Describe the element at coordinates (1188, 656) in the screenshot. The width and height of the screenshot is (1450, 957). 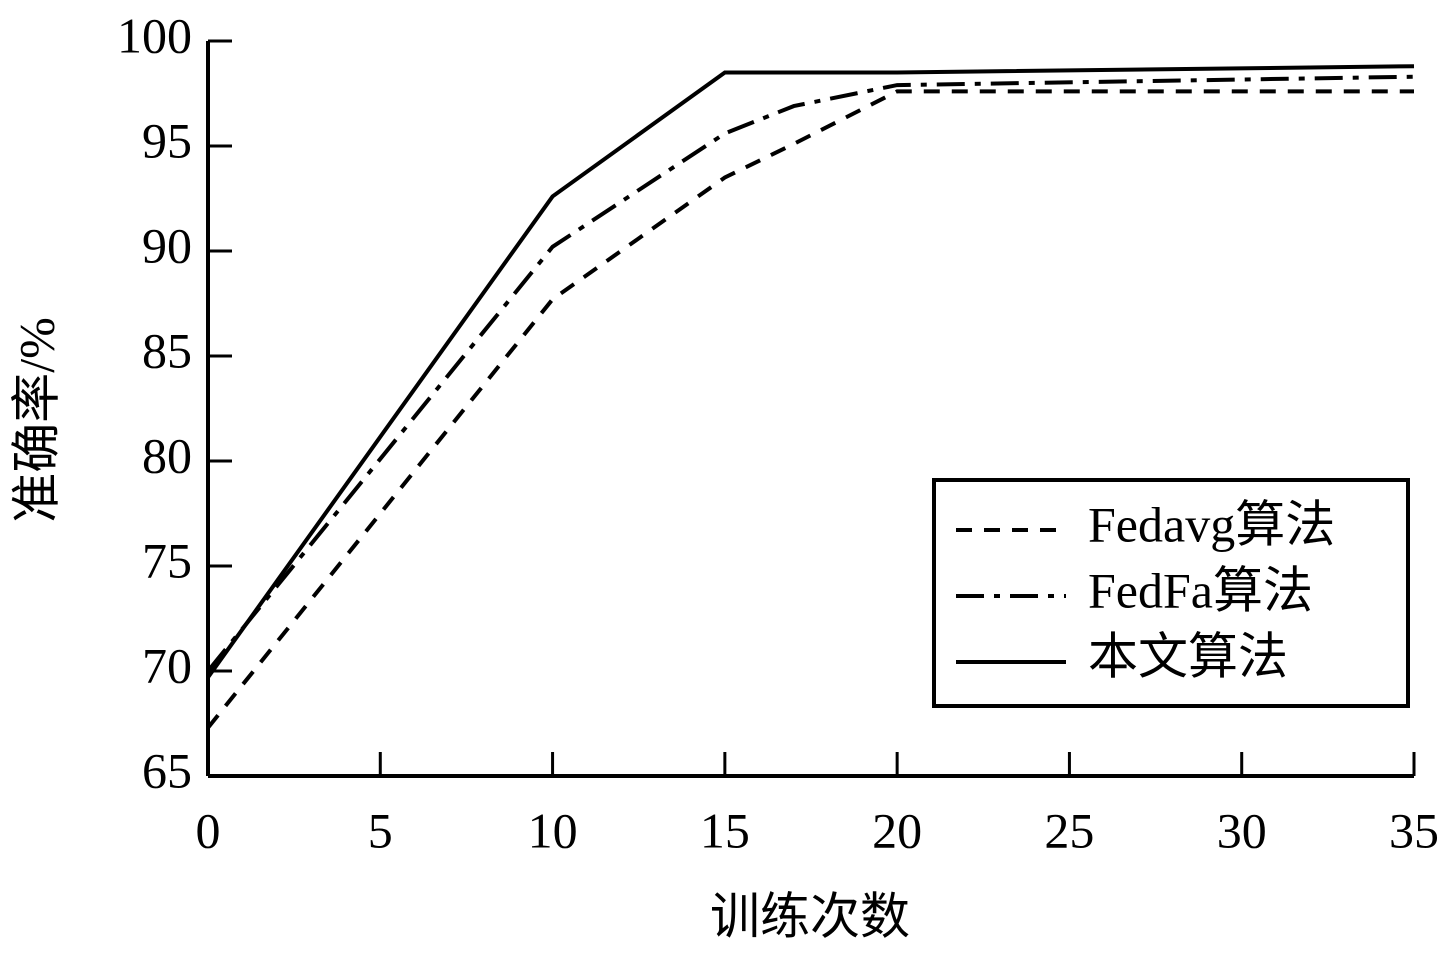
I see `legend-label: 本文算法` at that location.